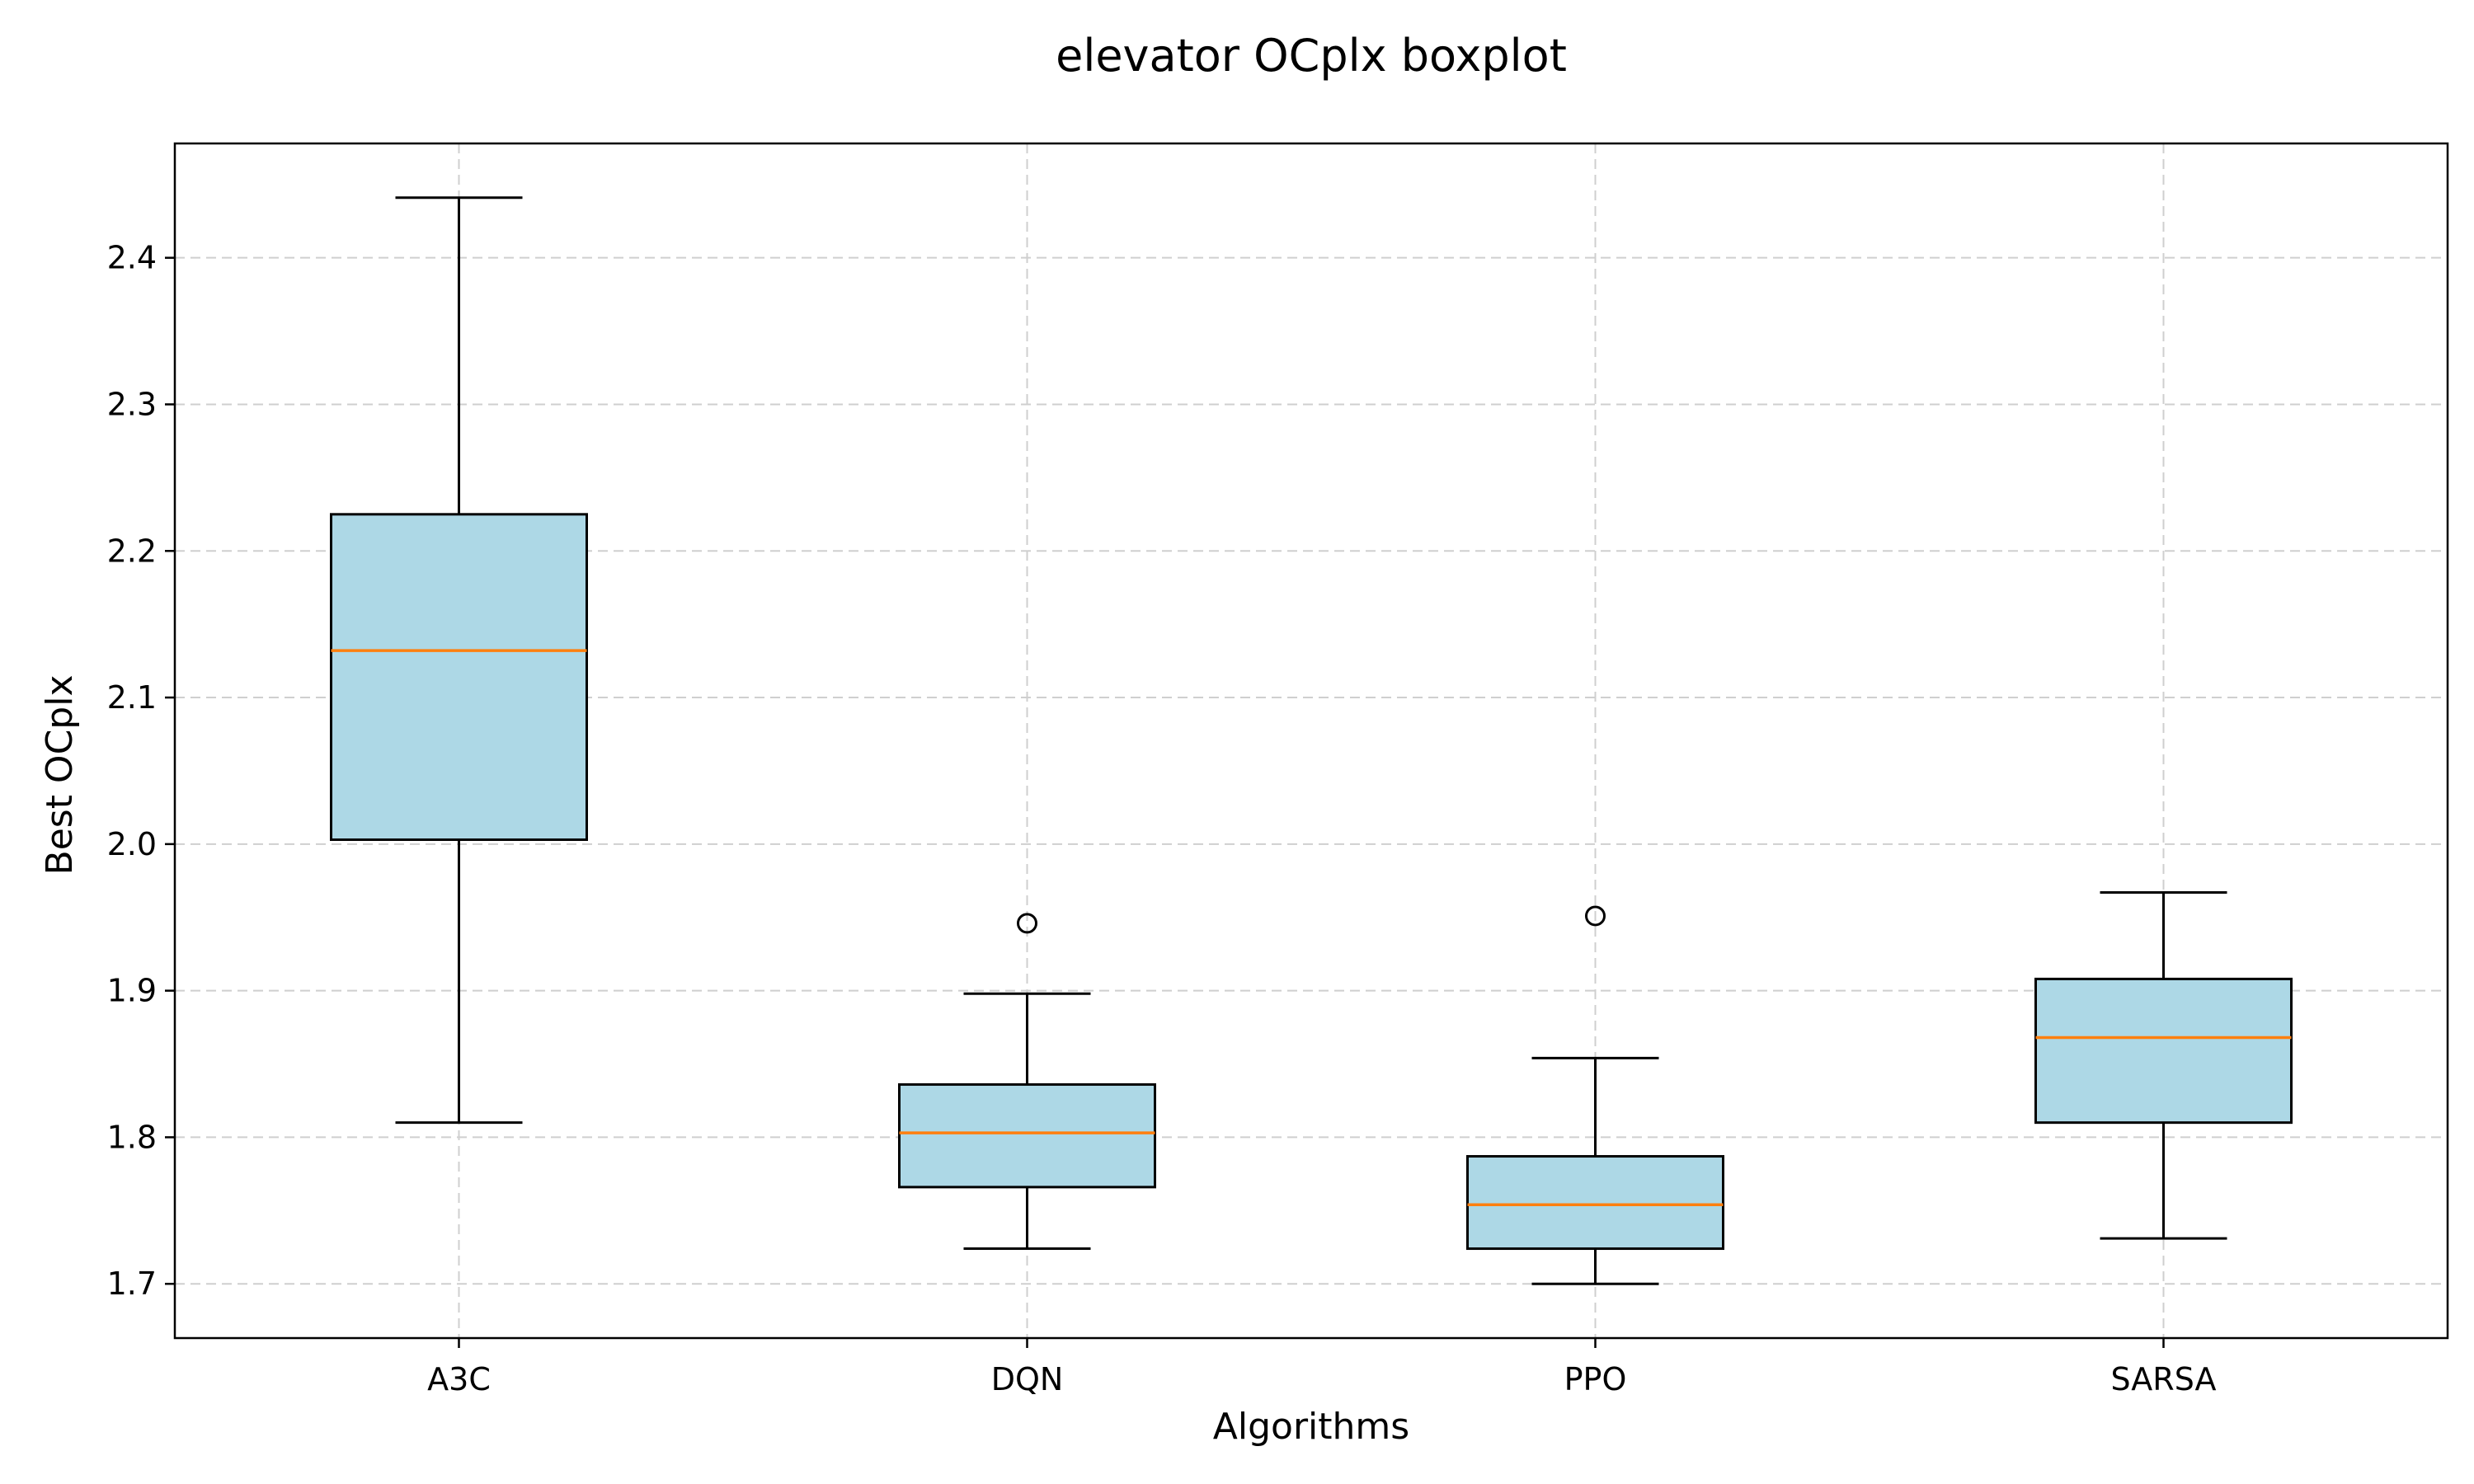 This screenshot has height=1484, width=2474. What do you see at coordinates (132, 258) in the screenshot?
I see `y-tick-label: 2.4` at bounding box center [132, 258].